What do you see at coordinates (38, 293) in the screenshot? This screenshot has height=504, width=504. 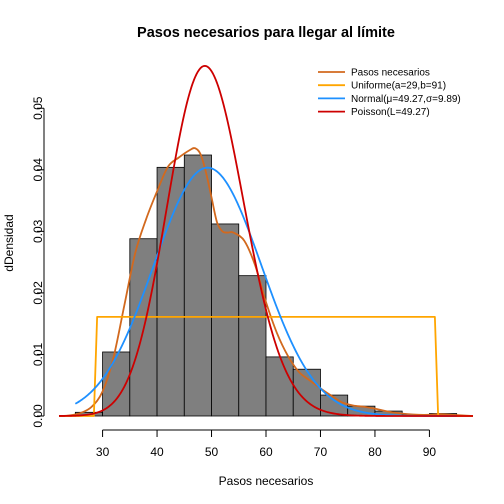 I see `y-tick-label: 0.02` at bounding box center [38, 293].